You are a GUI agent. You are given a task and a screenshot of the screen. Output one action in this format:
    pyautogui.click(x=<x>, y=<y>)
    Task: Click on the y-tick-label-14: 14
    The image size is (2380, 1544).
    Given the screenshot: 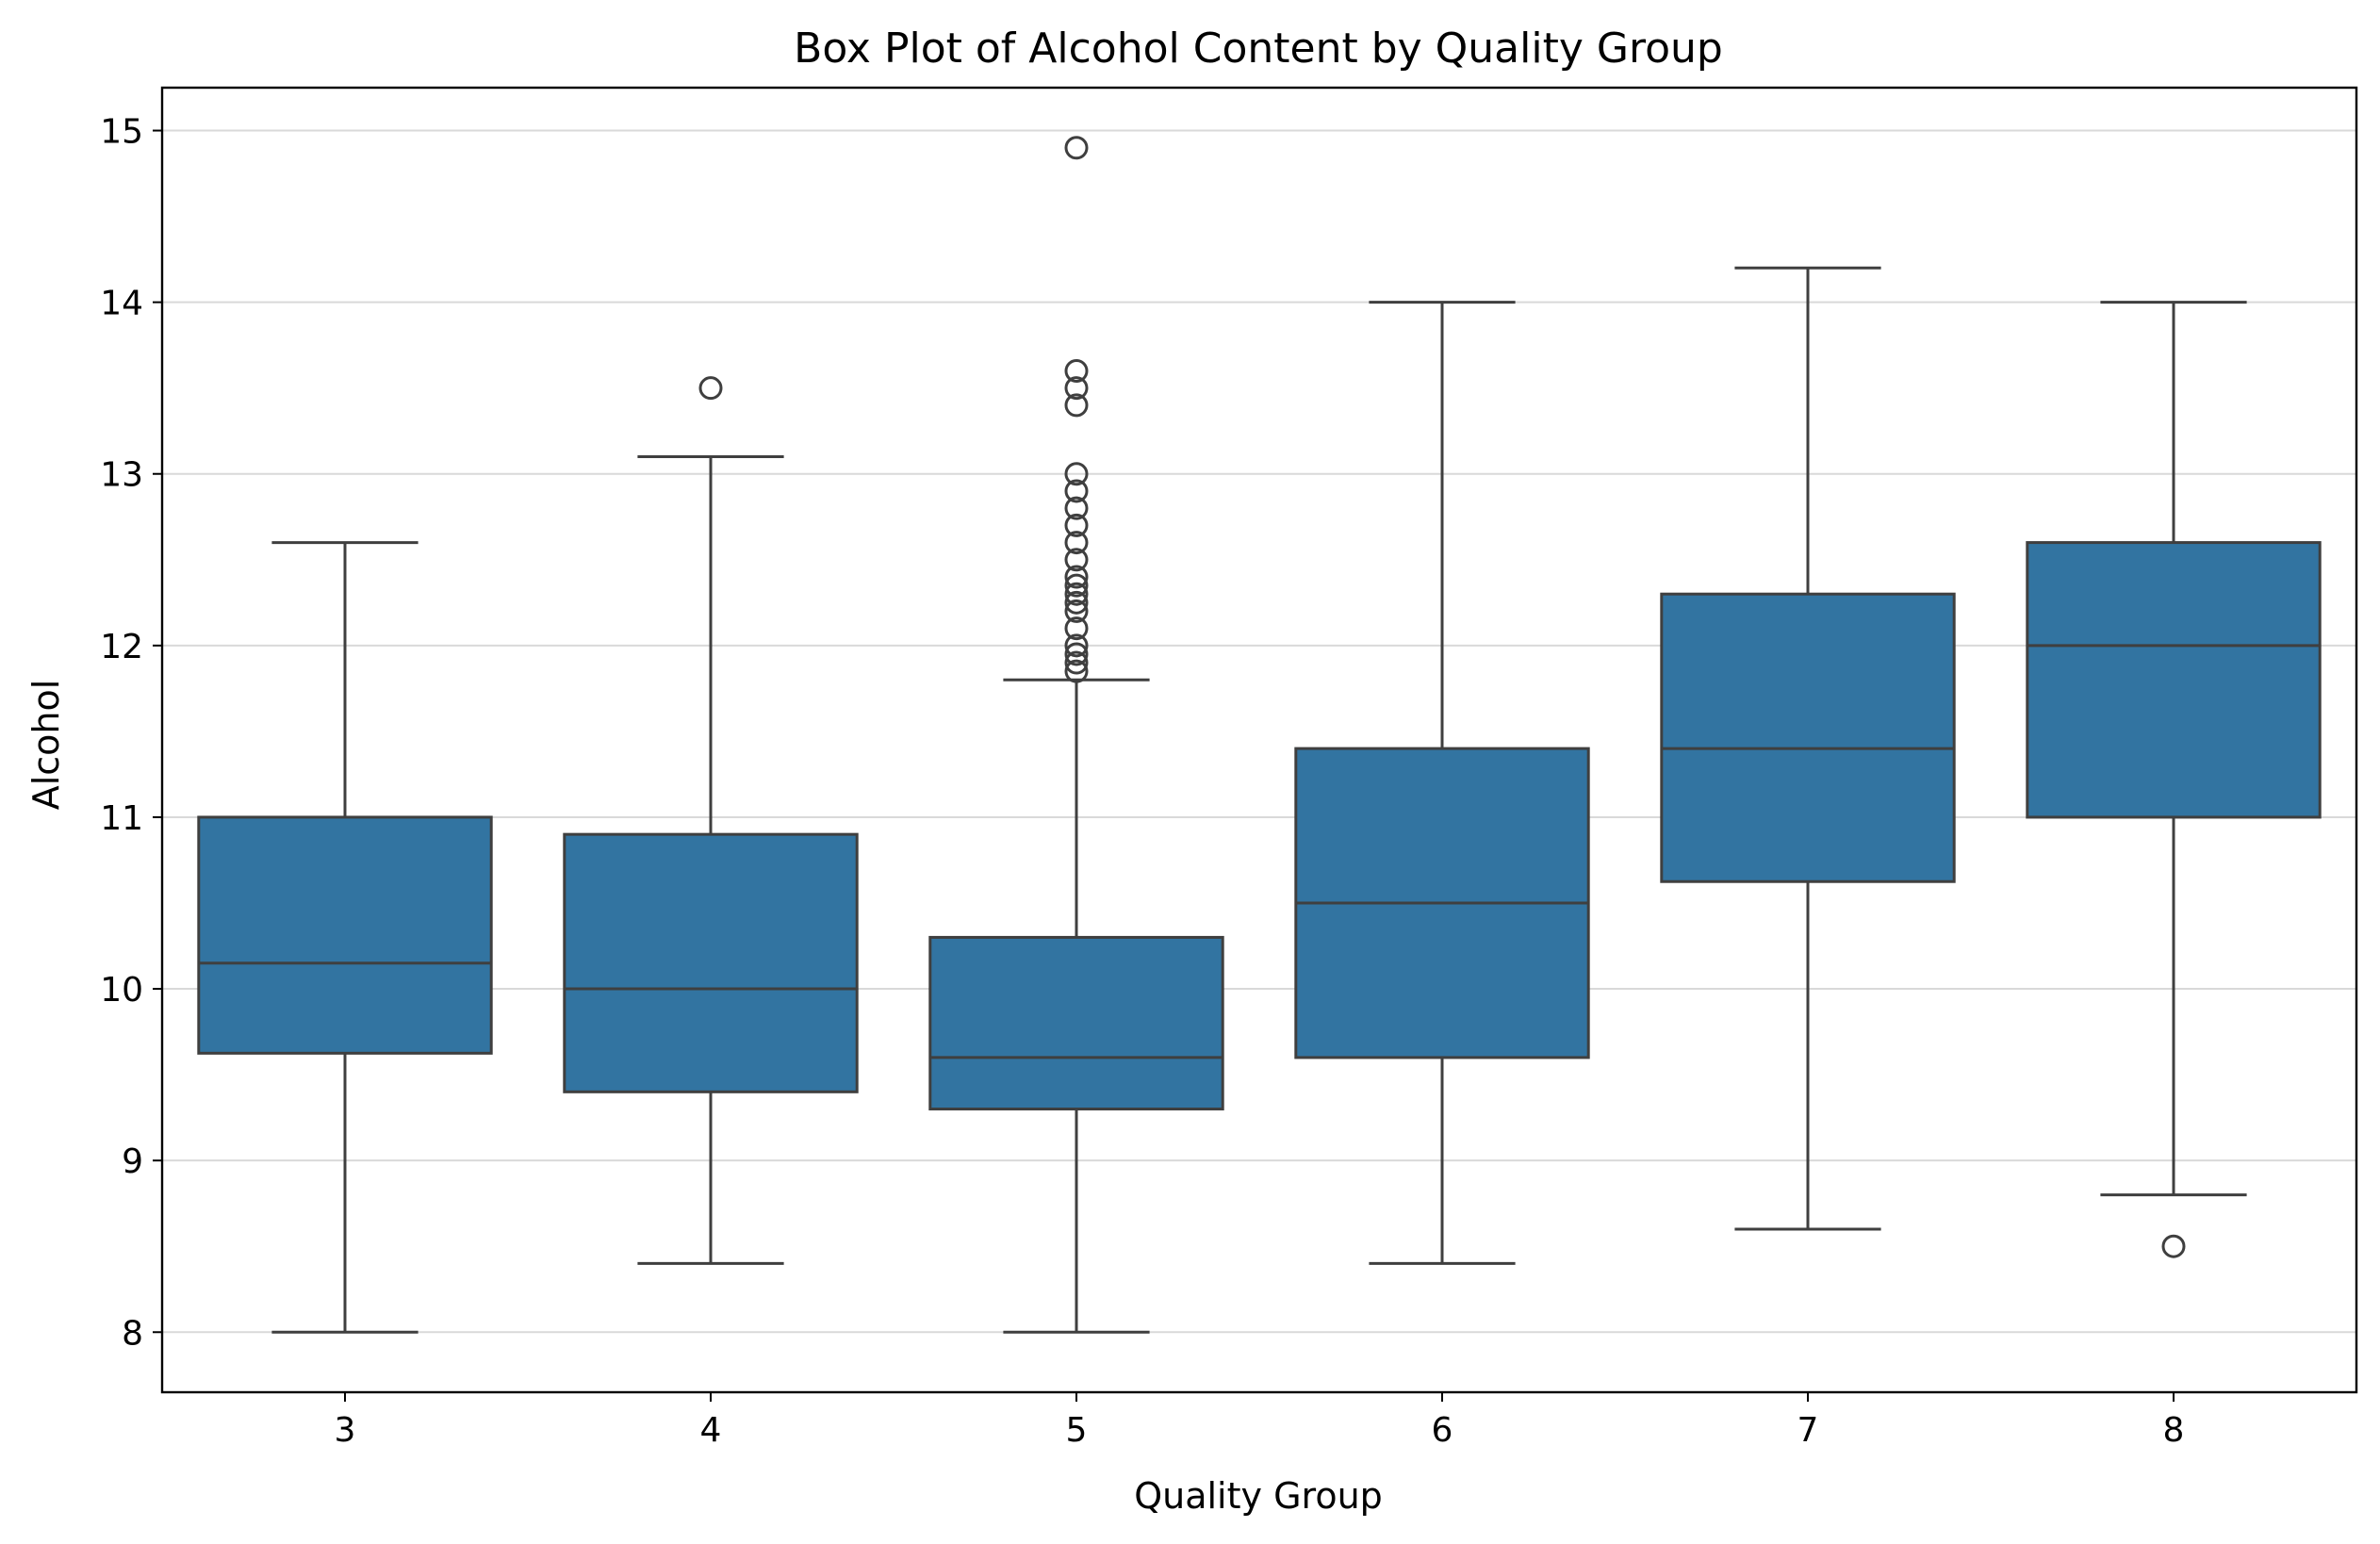 What is the action you would take?
    pyautogui.click(x=121, y=304)
    